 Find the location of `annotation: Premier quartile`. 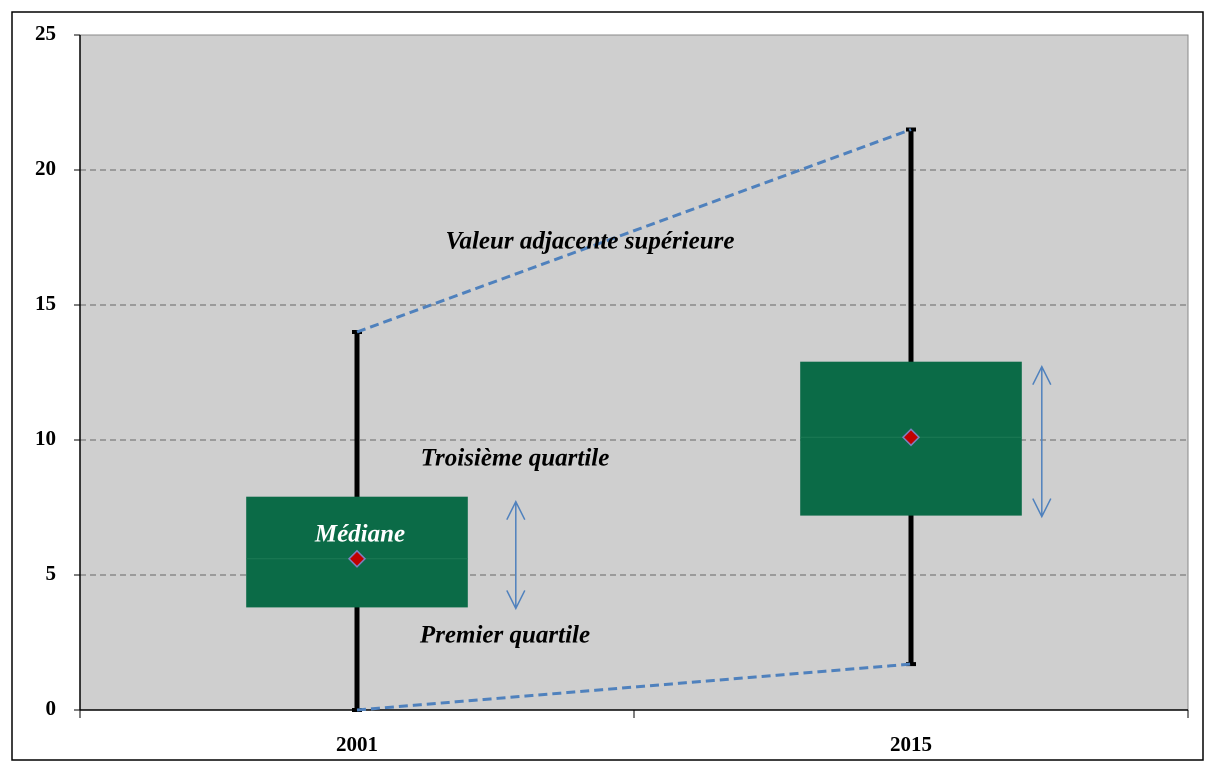

annotation: Premier quartile is located at coordinates (504, 635).